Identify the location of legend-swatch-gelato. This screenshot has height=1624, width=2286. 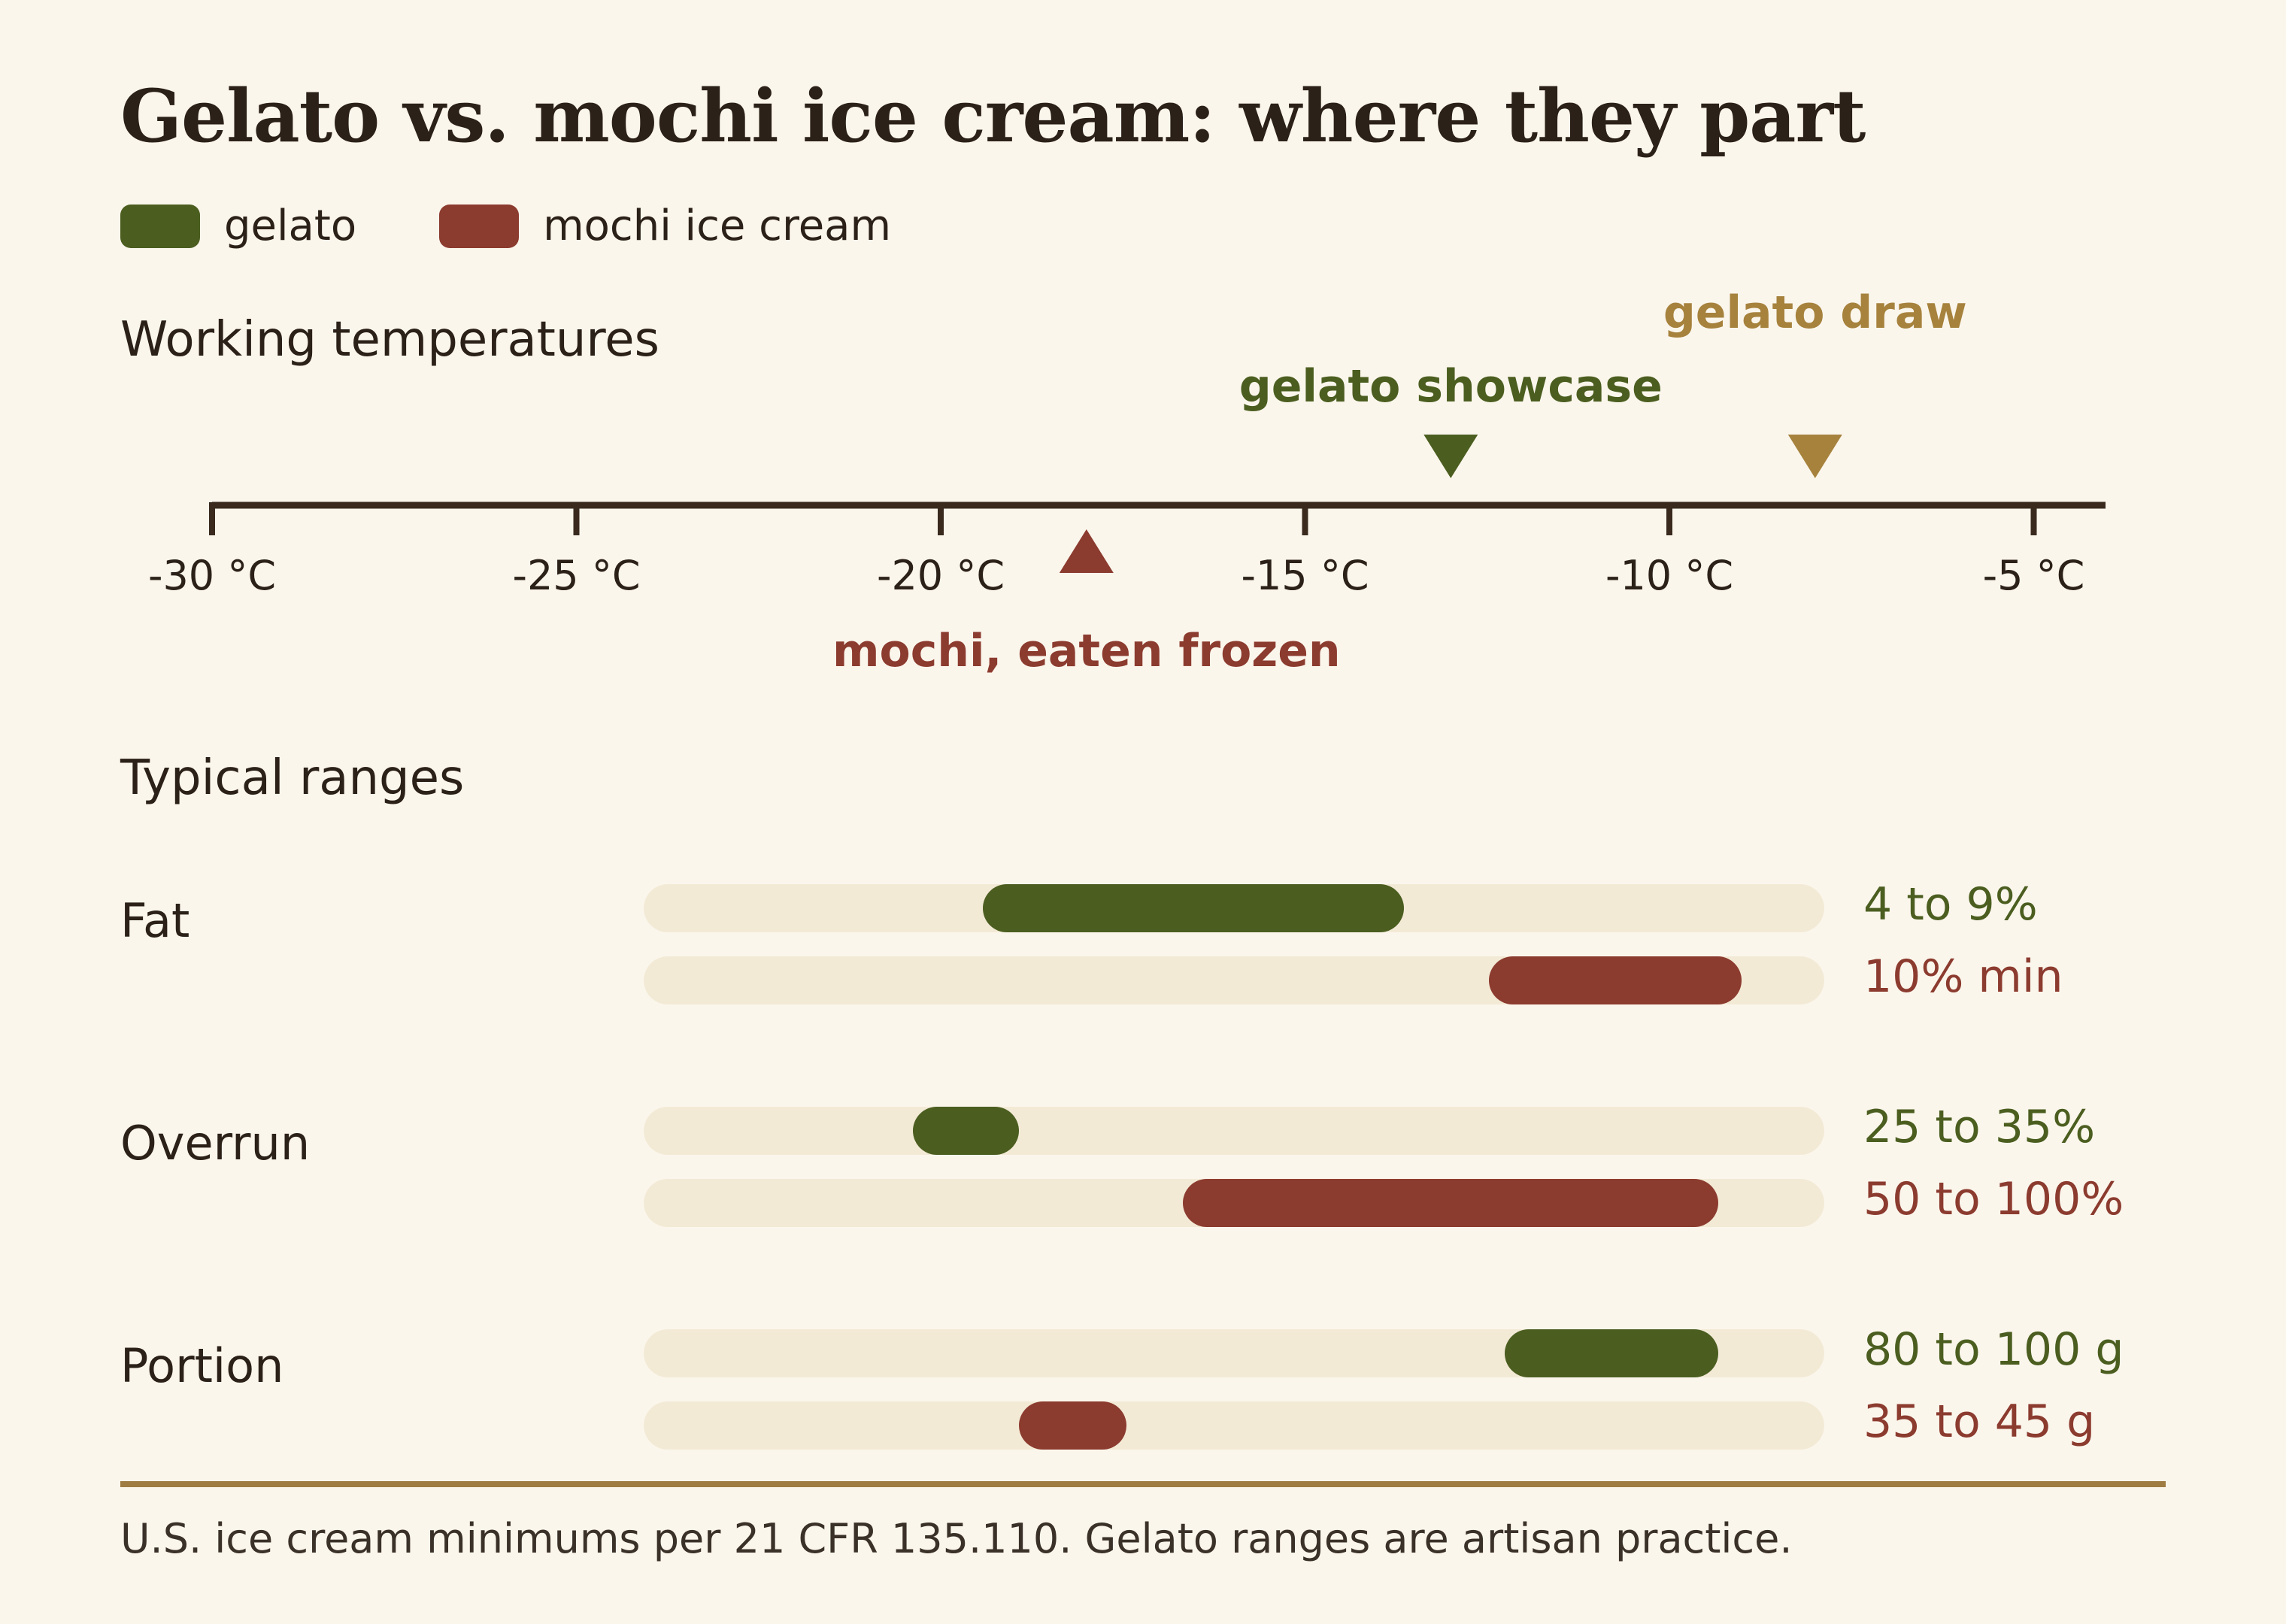
(160, 226).